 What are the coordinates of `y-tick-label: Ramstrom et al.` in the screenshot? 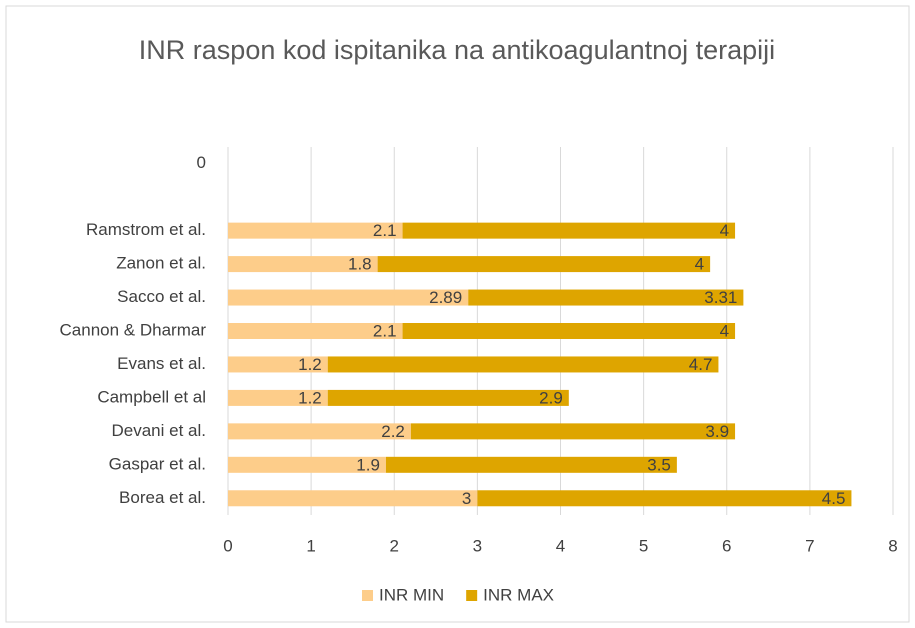 It's located at (146, 229).